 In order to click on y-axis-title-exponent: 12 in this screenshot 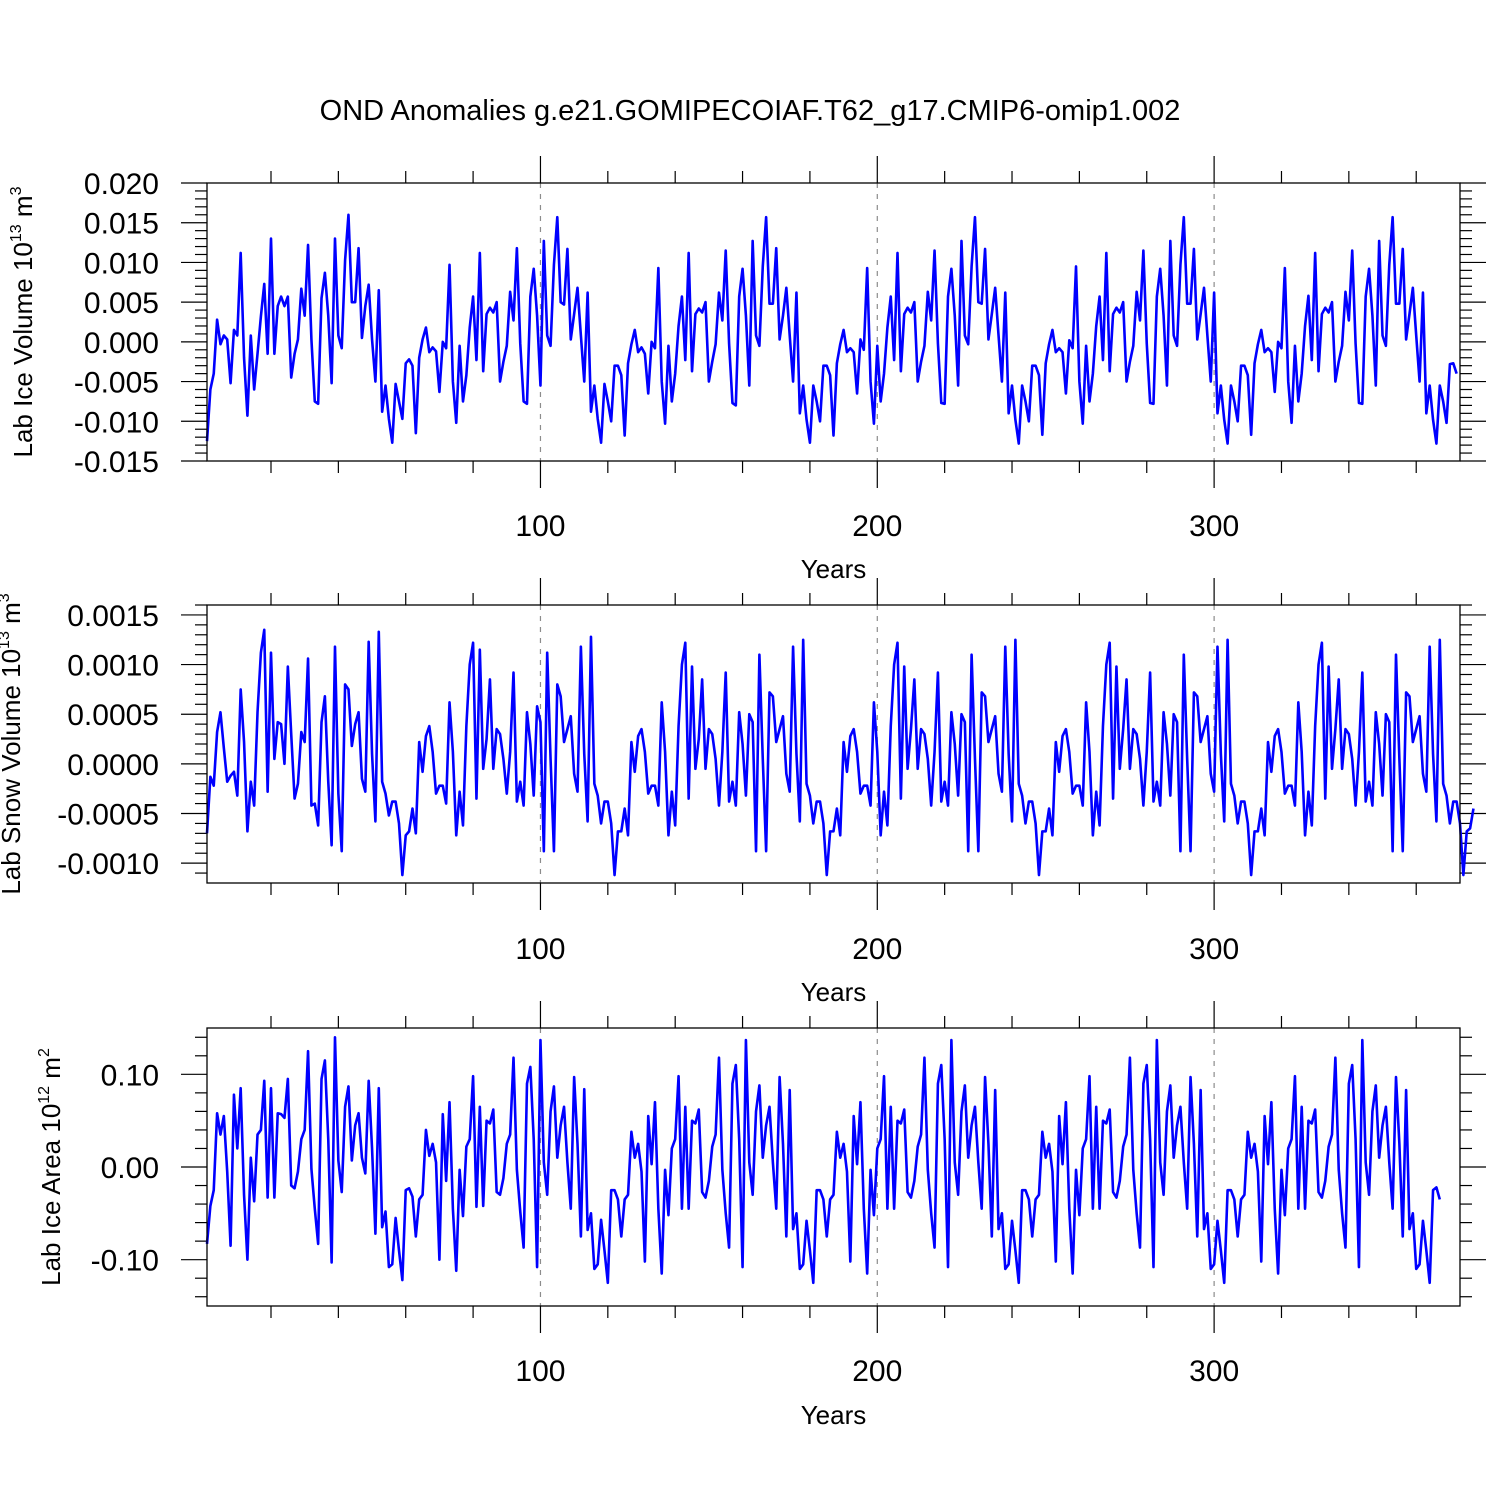, I will do `click(44, 1095)`.